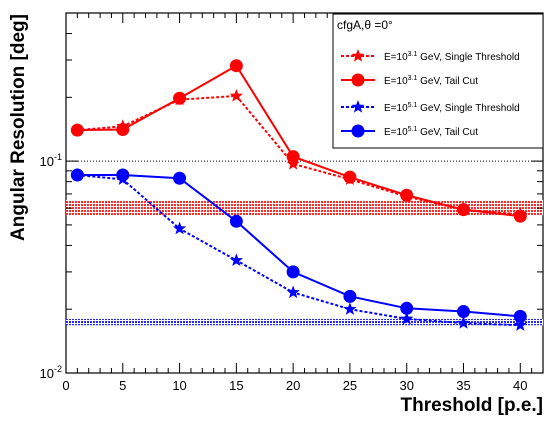  What do you see at coordinates (406, 385) in the screenshot?
I see `x-tick-label: 30` at bounding box center [406, 385].